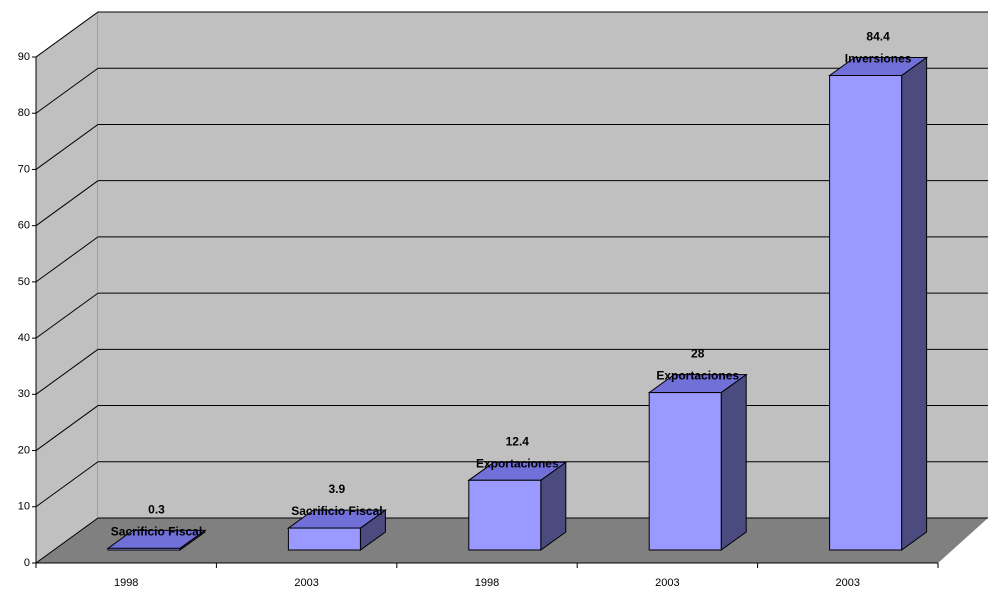 This screenshot has width=988, height=593. What do you see at coordinates (24, 507) in the screenshot?
I see `y-tick-label: 10` at bounding box center [24, 507].